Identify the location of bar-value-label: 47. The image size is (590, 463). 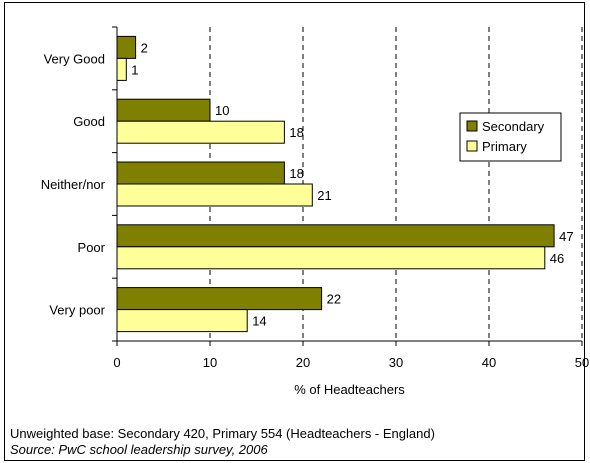
(566, 236).